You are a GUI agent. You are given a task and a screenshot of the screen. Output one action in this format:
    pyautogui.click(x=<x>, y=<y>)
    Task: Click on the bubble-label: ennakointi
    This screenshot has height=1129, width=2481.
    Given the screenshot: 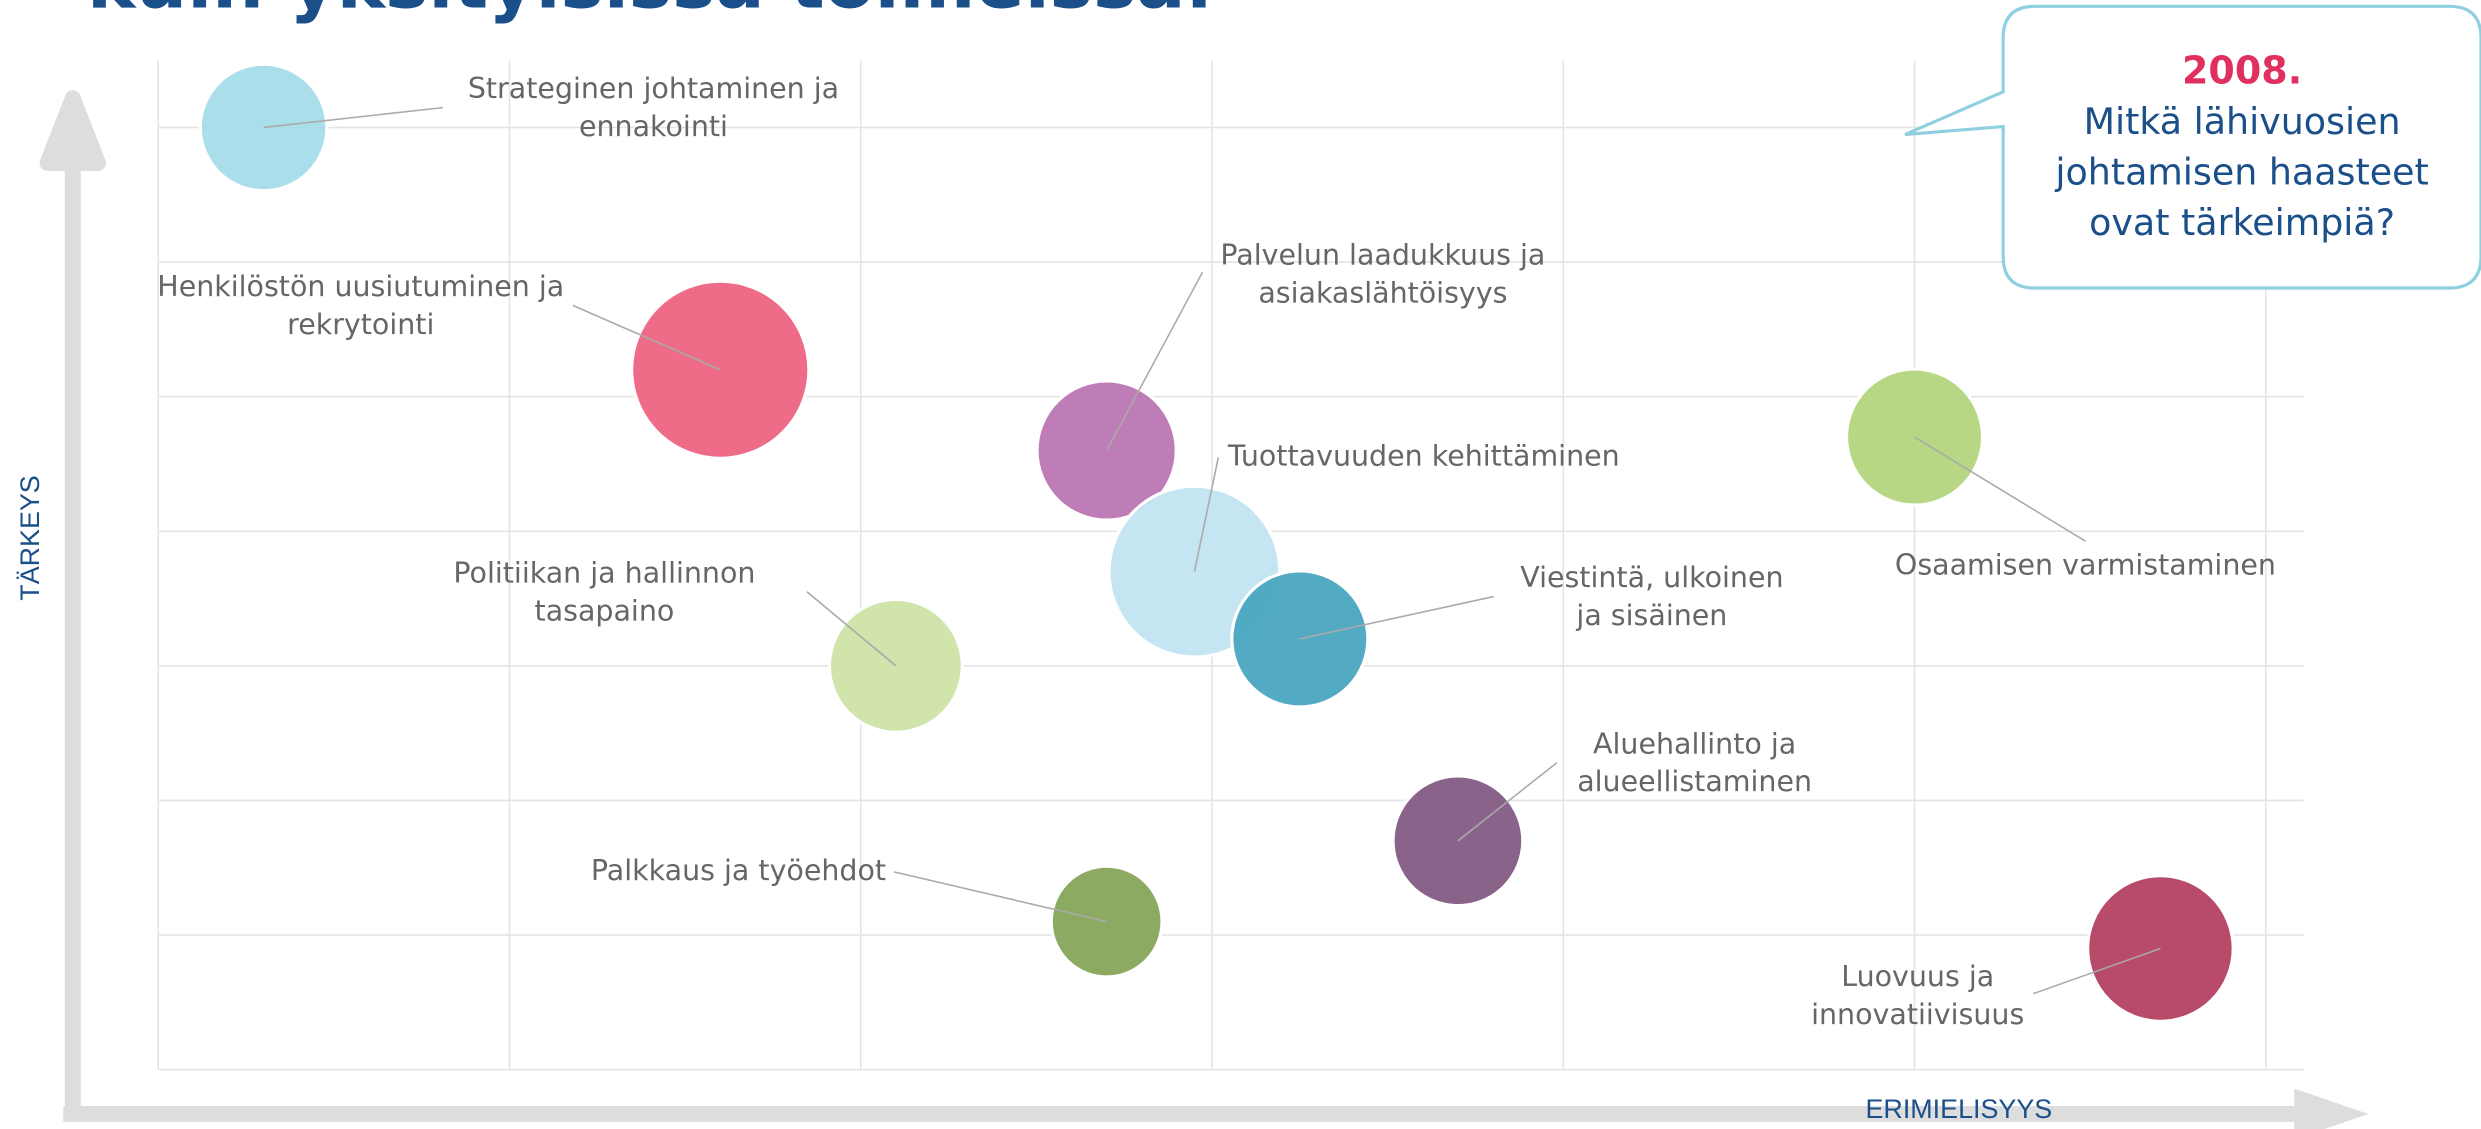 What is the action you would take?
    pyautogui.click(x=653, y=126)
    